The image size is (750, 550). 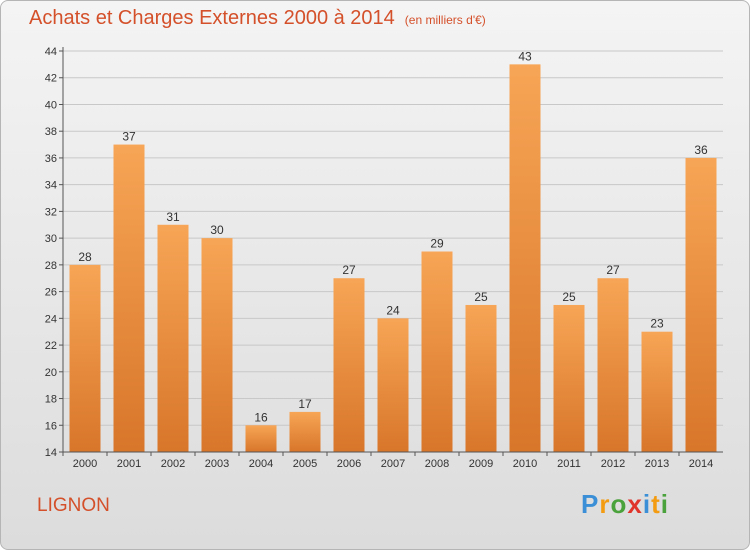 I want to click on data-label: 23, so click(x=657, y=324).